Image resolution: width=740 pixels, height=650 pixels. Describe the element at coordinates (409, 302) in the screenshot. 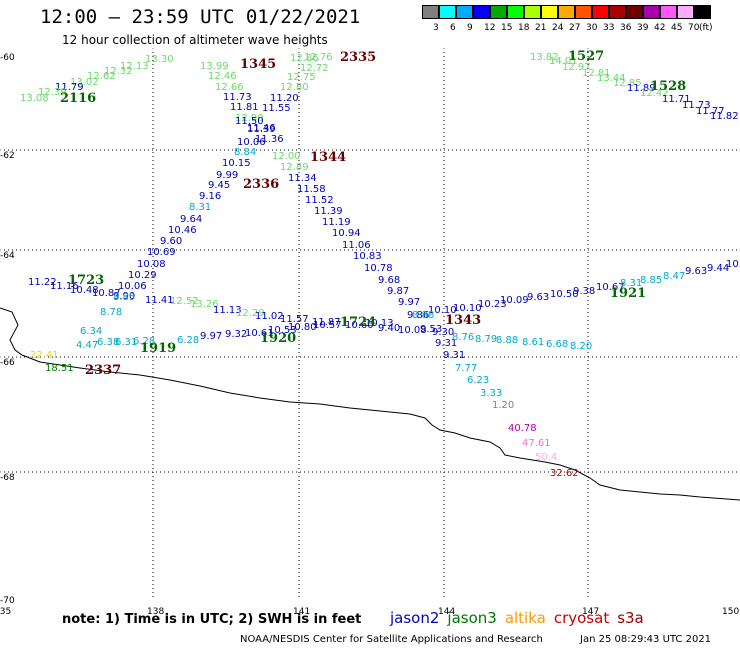

I see `wave-height-value: 9.97` at that location.